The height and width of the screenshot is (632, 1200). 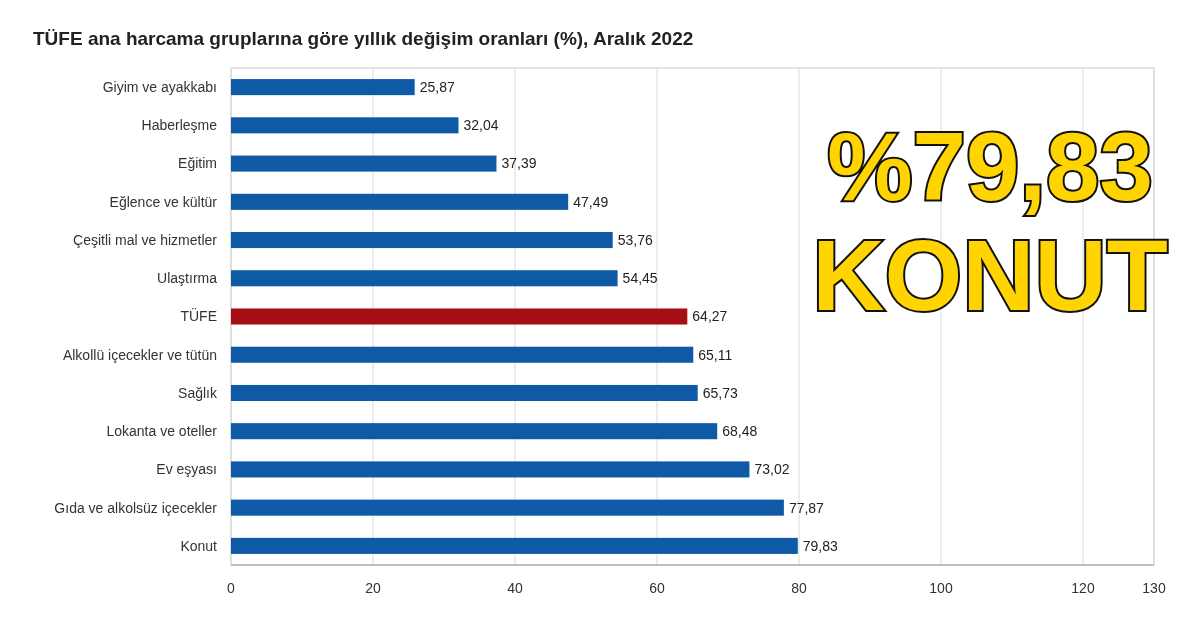 I want to click on data-label: 73,02, so click(x=772, y=469).